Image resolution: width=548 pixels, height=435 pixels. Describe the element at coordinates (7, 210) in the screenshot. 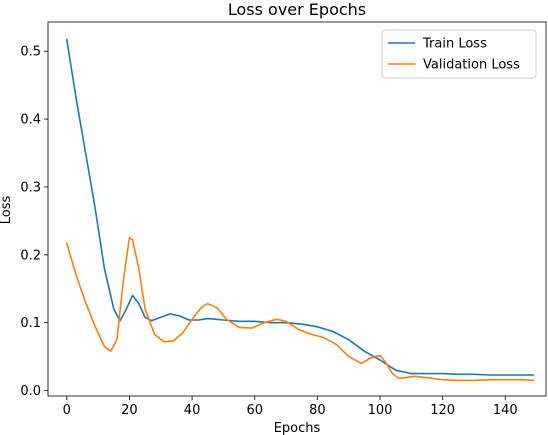

I see `y-axis-label: Loss` at that location.